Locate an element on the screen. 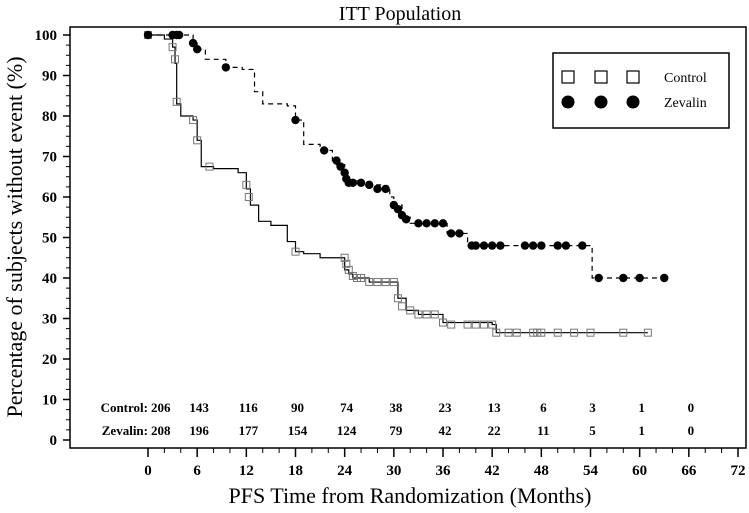 The image size is (749, 513). zevalin-risk-count: 154 is located at coordinates (298, 430).